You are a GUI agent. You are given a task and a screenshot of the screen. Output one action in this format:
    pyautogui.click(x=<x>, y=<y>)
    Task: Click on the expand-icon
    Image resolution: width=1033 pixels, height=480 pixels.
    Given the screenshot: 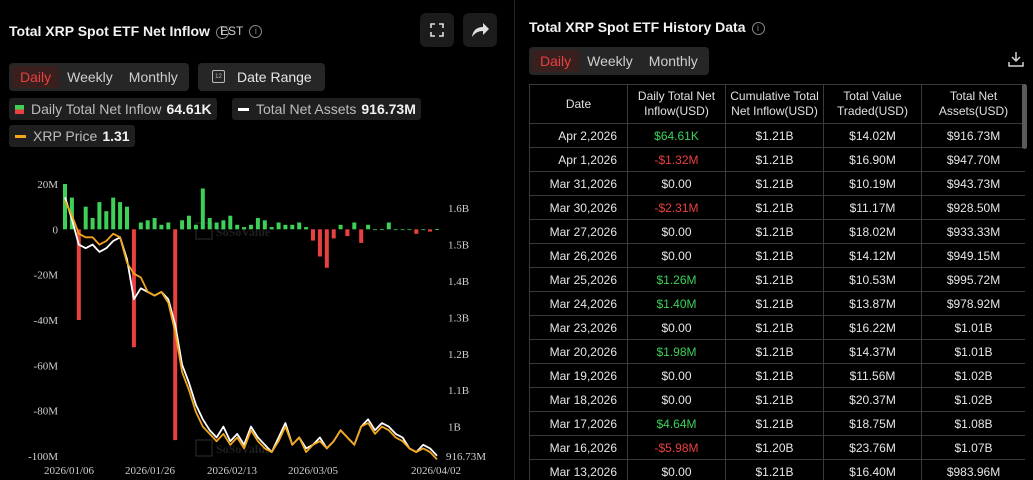 What is the action you would take?
    pyautogui.click(x=437, y=30)
    